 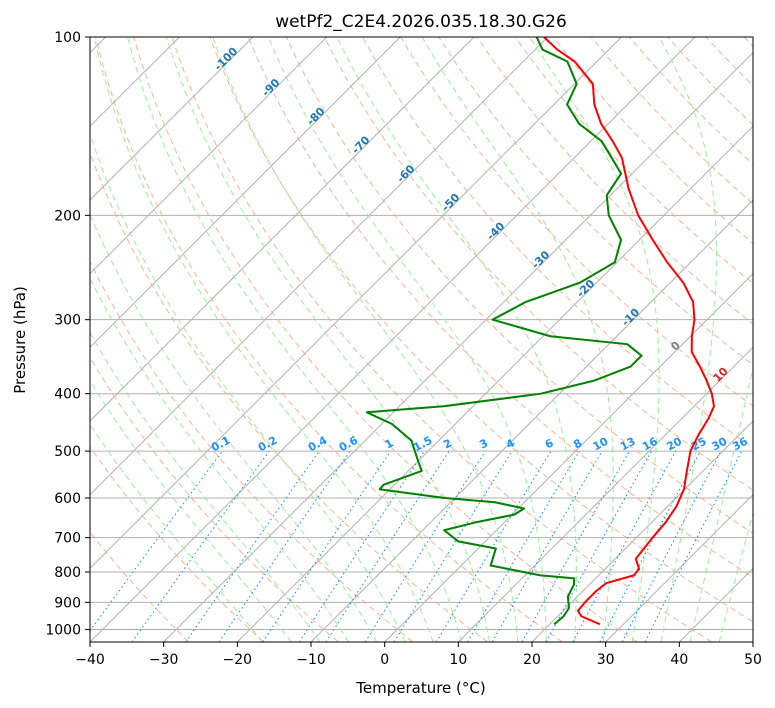 I want to click on x-tick-label: 20, so click(x=532, y=660).